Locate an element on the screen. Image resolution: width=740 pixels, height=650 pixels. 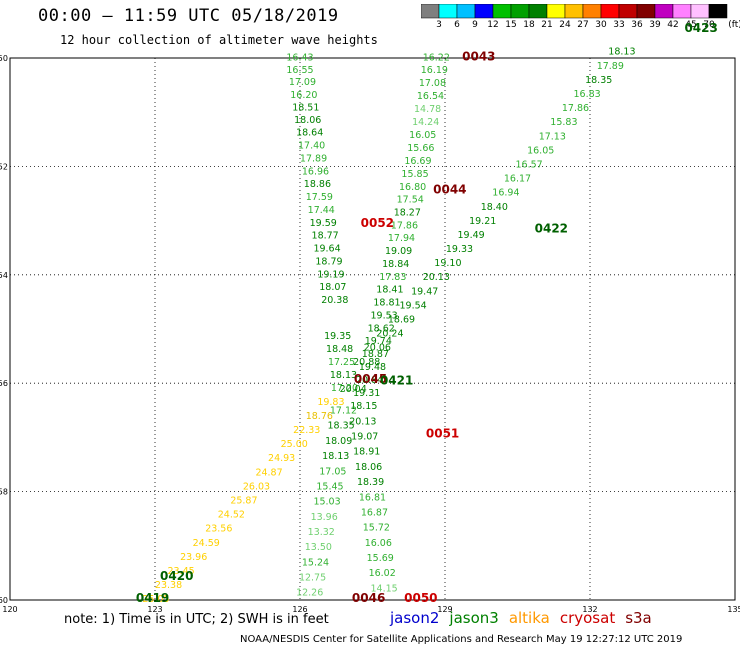
wave-height-value: 16.69 is located at coordinates (417, 161).